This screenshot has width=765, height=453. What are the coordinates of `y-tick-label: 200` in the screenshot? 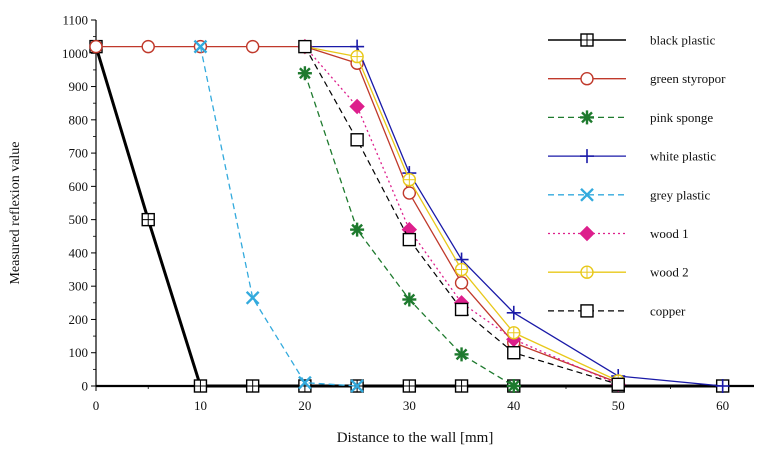 It's located at (79, 319).